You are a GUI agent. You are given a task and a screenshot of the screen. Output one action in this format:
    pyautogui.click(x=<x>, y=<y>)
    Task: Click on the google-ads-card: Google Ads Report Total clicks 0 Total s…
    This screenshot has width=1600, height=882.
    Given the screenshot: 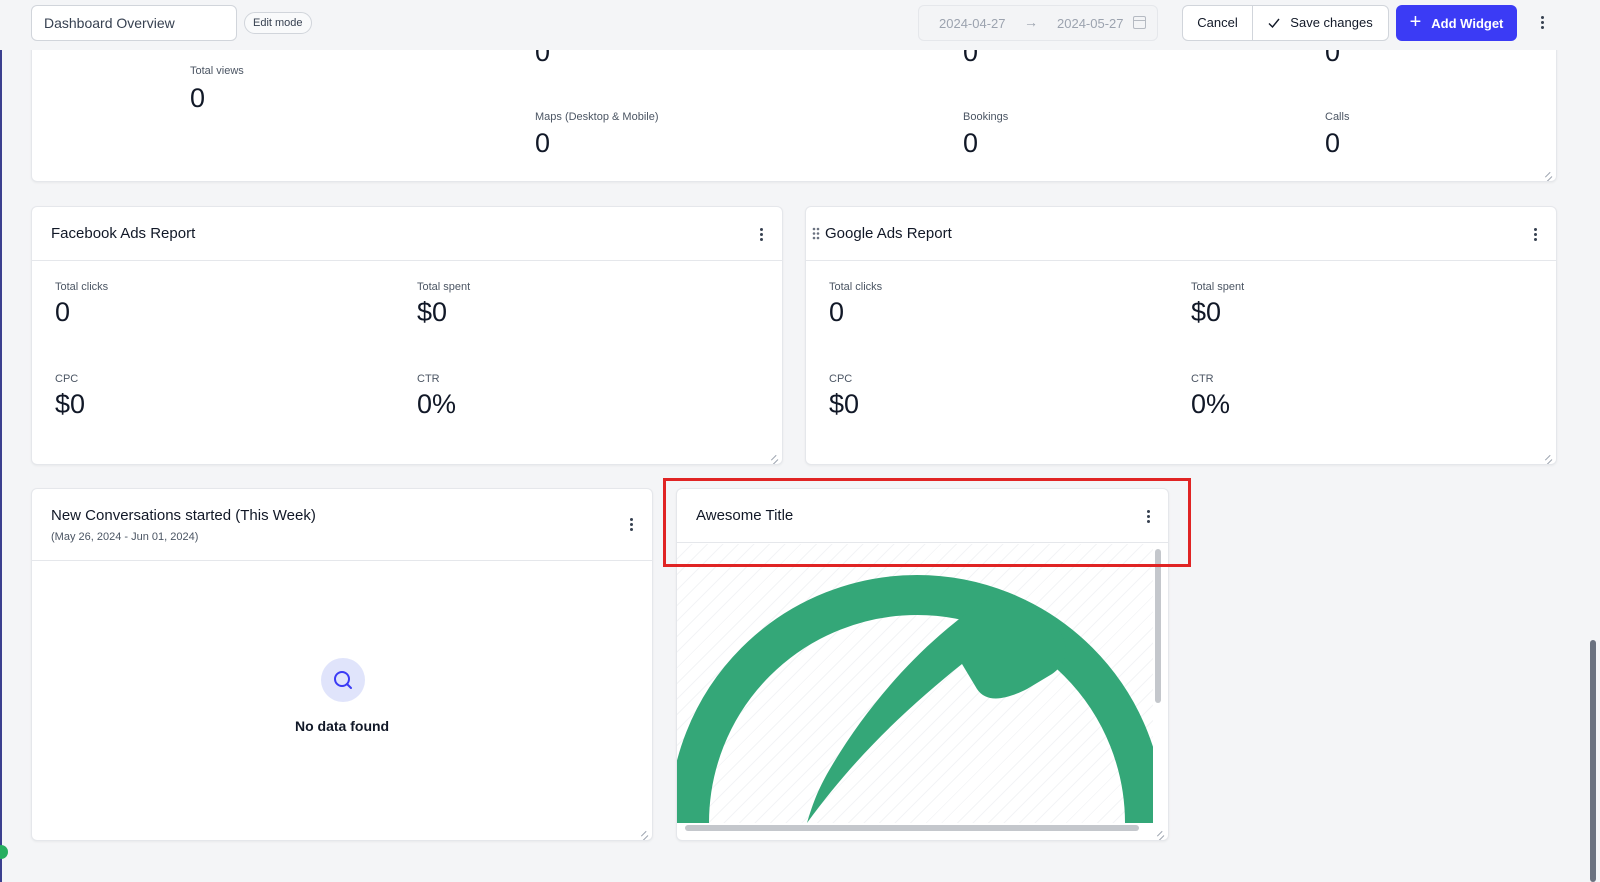 What is the action you would take?
    pyautogui.click(x=1181, y=335)
    